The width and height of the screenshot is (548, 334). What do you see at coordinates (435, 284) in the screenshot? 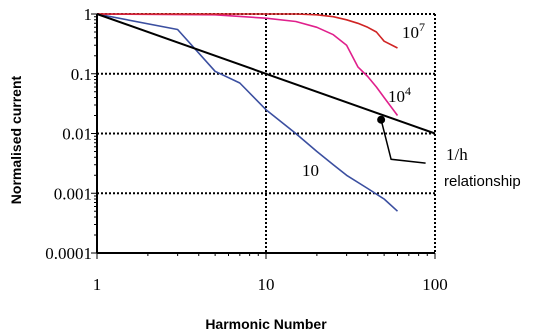
I see `x-tick-label: 100` at bounding box center [435, 284].